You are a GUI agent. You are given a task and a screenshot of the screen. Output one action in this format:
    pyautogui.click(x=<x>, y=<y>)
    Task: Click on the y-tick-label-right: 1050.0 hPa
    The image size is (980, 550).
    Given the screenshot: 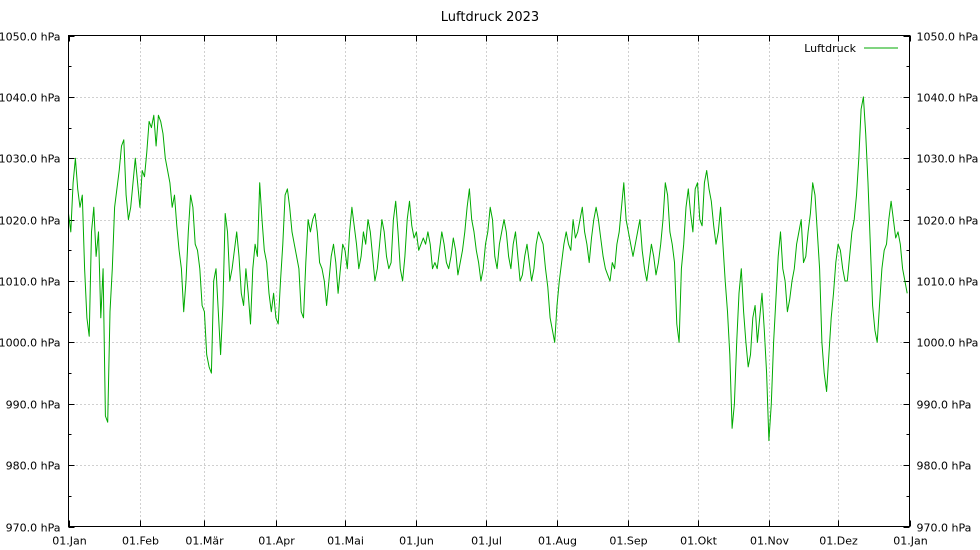 What is the action you would take?
    pyautogui.click(x=948, y=37)
    